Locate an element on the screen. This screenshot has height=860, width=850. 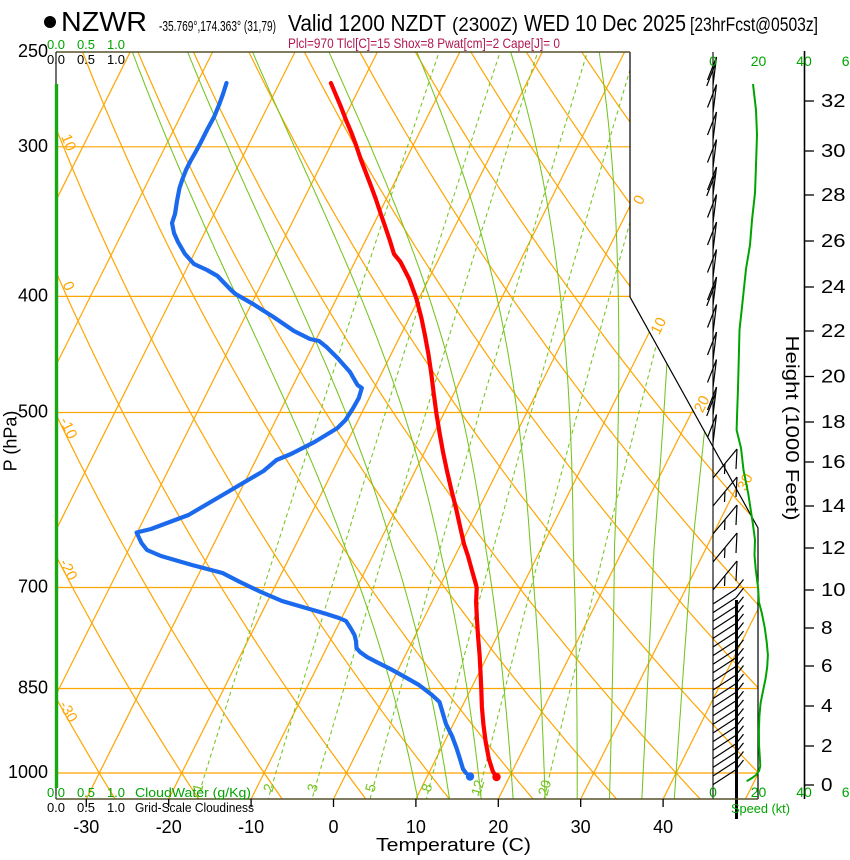
svg-text: -30 is located at coordinates (86, 827).